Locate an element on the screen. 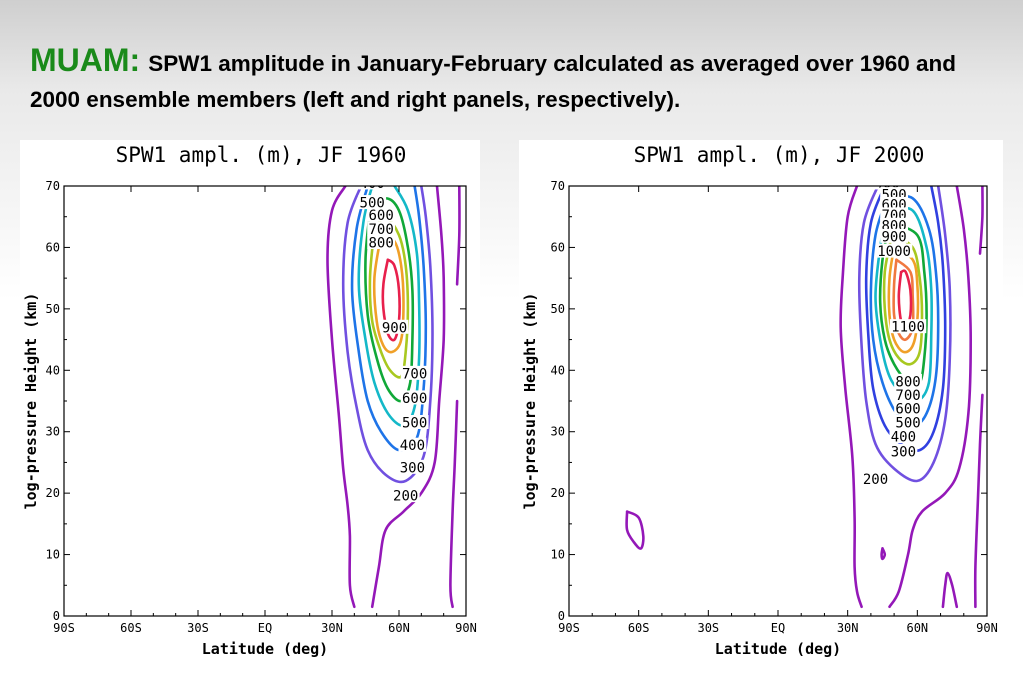 The image size is (1023, 682). x-tick-label: 90S is located at coordinates (64, 628).